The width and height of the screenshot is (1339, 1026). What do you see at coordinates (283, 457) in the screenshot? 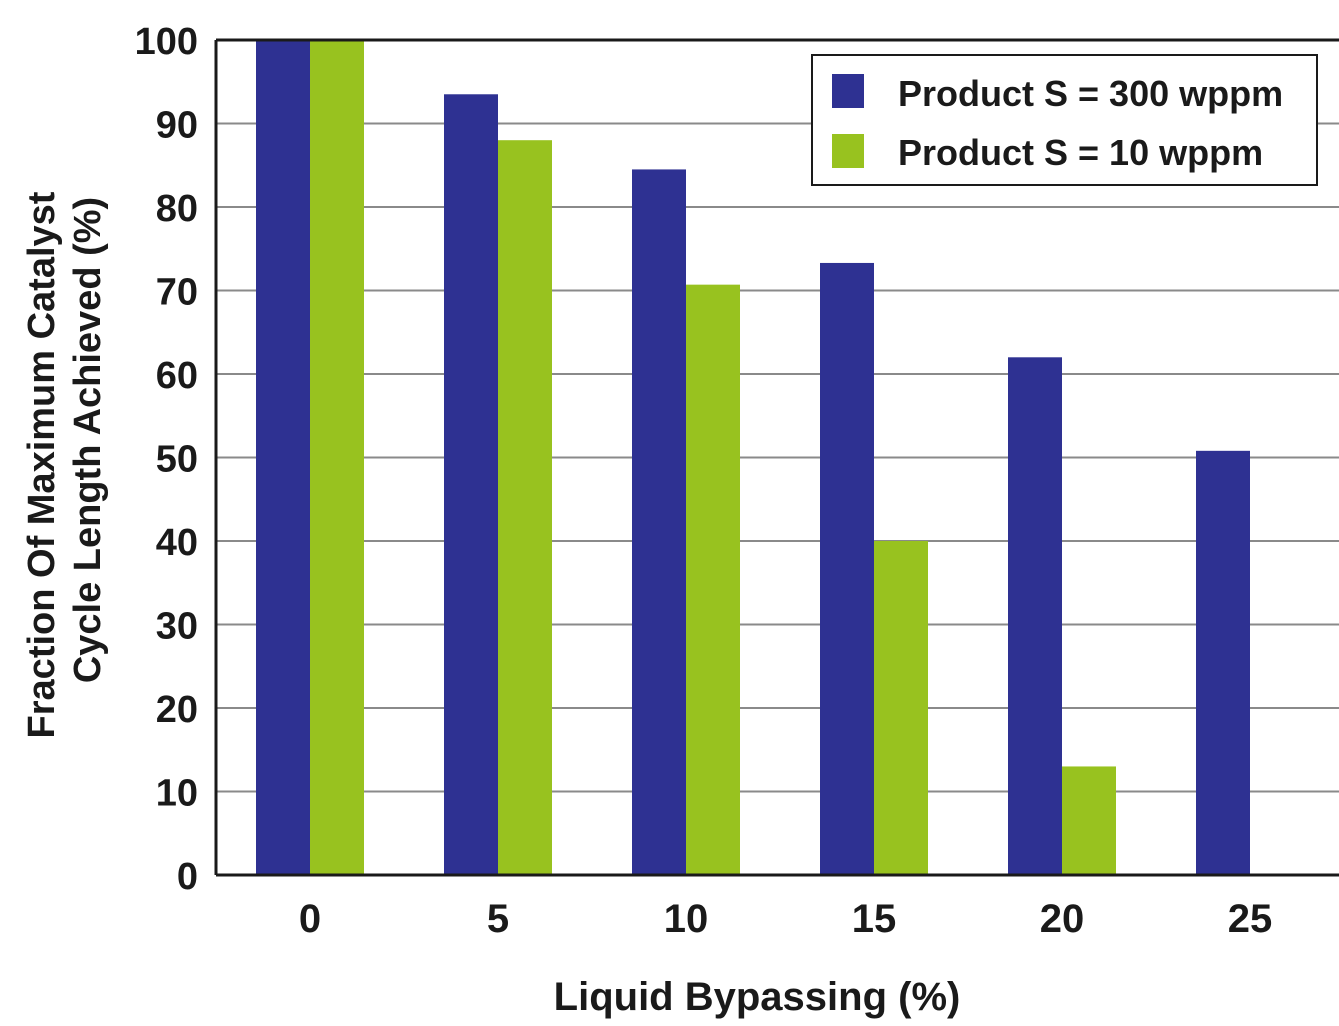
I see `bar-product-s-300-x0` at bounding box center [283, 457].